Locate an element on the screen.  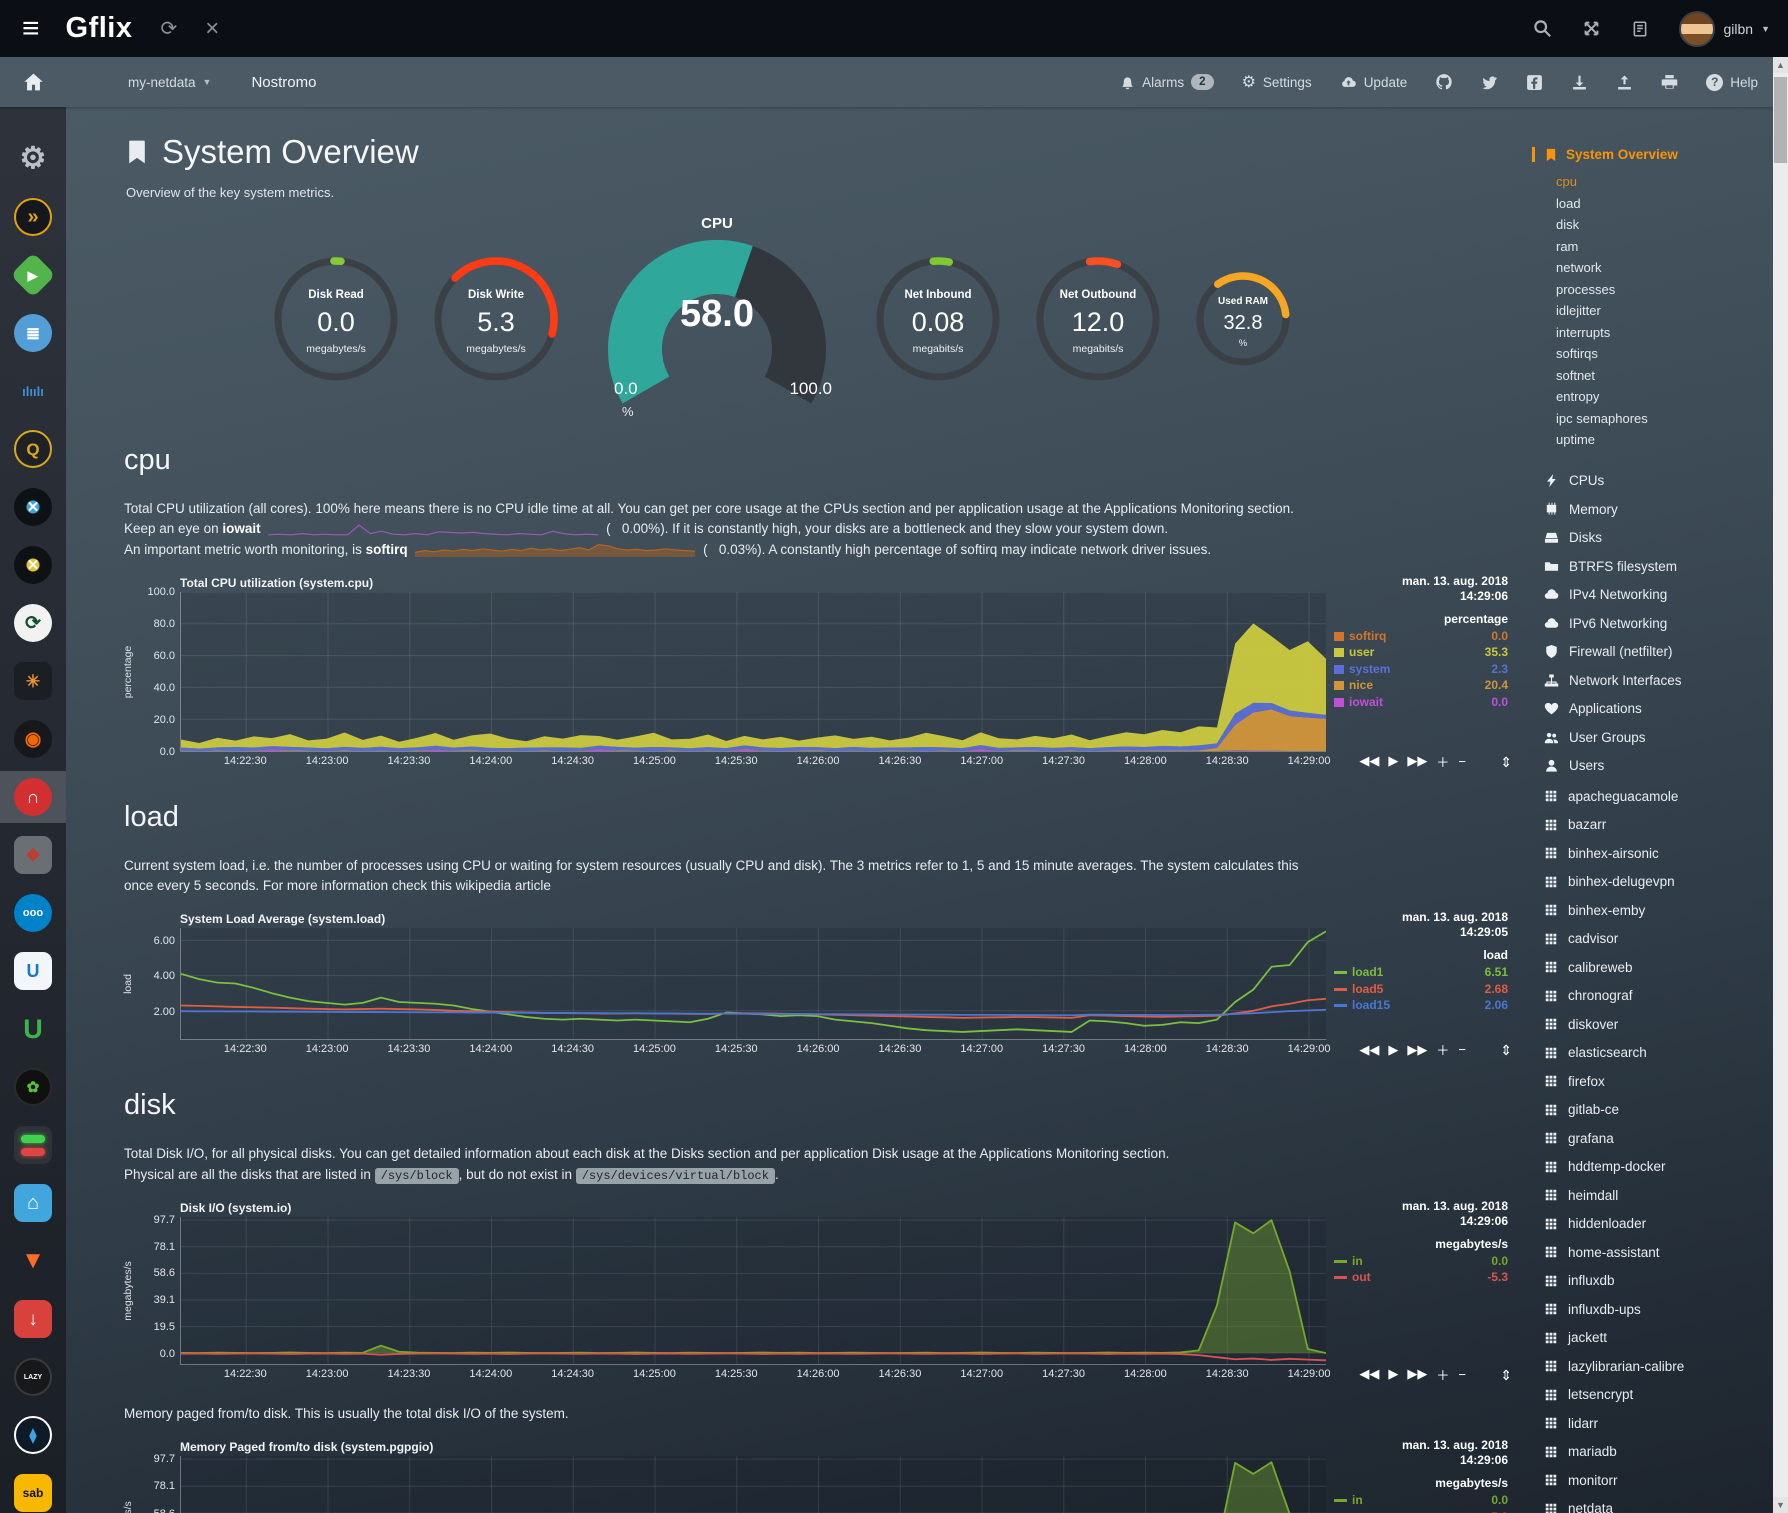
app-logo: Gflix is located at coordinates (99, 28).